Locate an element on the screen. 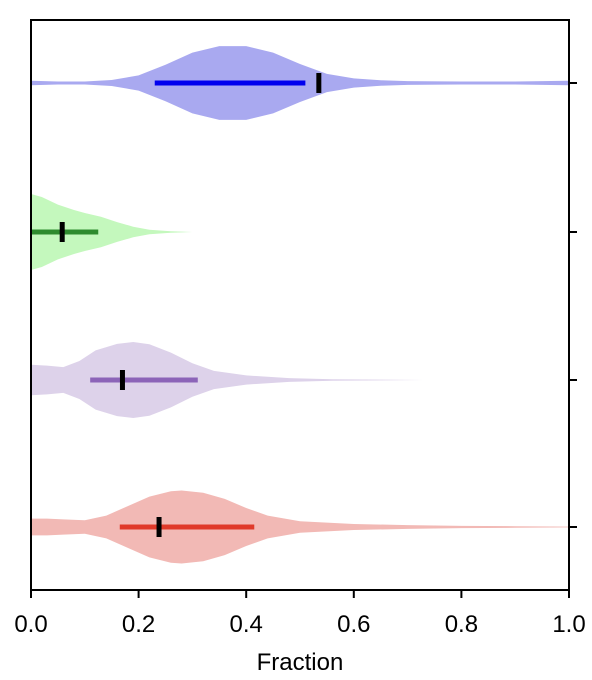 This screenshot has height=680, width=592. x-axis-label: Fraction is located at coordinates (300, 662).